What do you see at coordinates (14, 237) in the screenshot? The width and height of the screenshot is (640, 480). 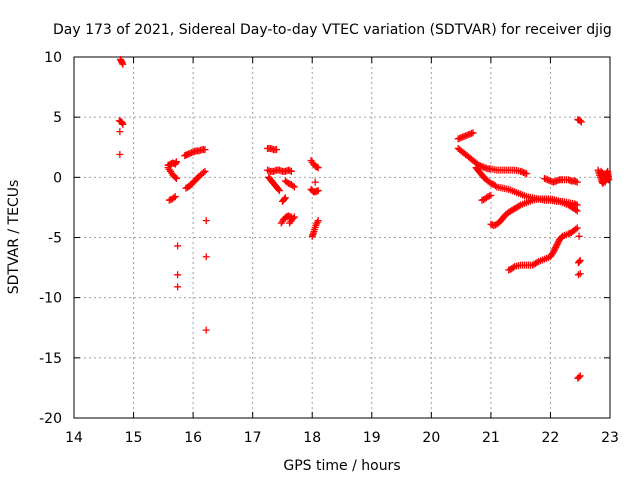 I see `y-axis-title: SDTVAR / TECUs` at bounding box center [14, 237].